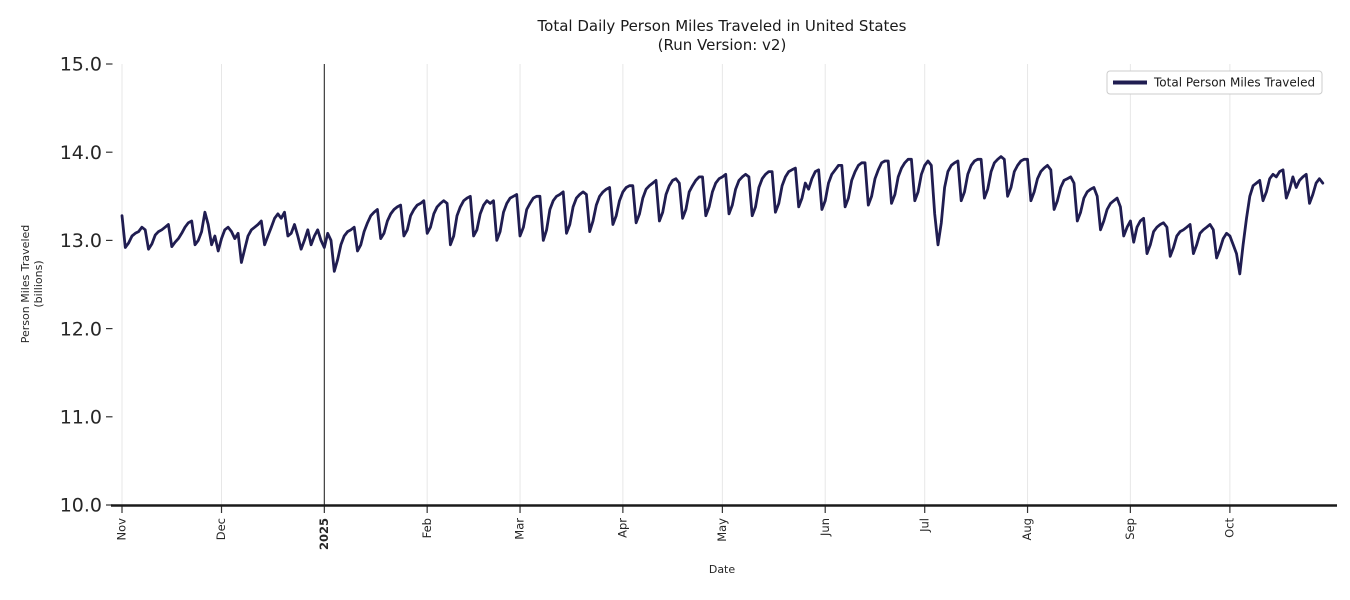  Describe the element at coordinates (1230, 528) in the screenshot. I see `x-tick-label: Oct` at that location.